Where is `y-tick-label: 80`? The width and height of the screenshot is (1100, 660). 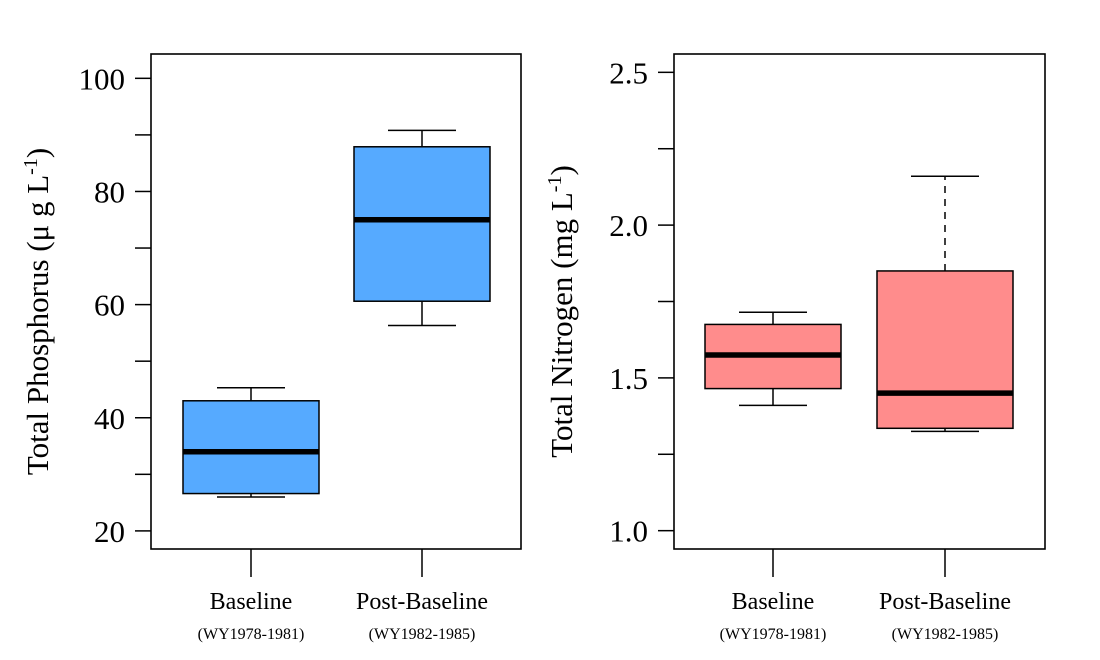 y-tick-label: 80 is located at coordinates (109, 191).